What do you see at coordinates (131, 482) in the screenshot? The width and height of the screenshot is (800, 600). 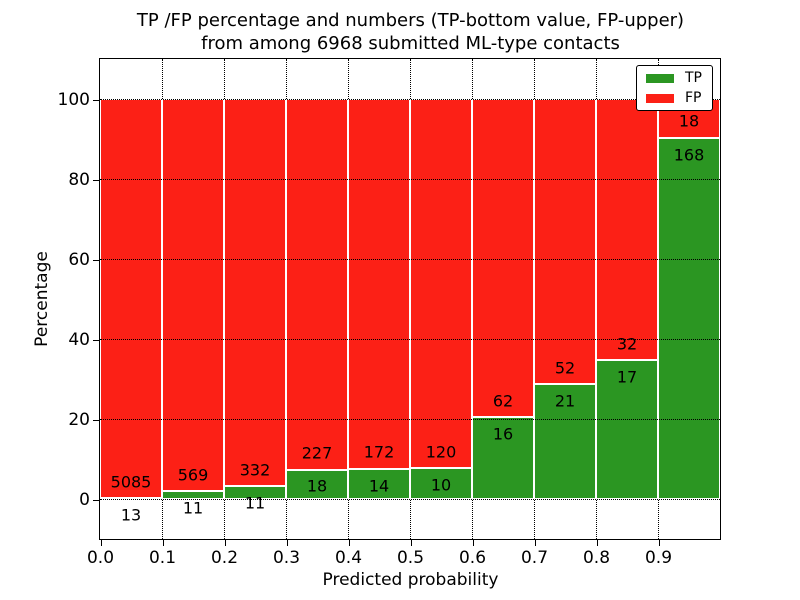 I see `fp-count-label: 5085` at bounding box center [131, 482].